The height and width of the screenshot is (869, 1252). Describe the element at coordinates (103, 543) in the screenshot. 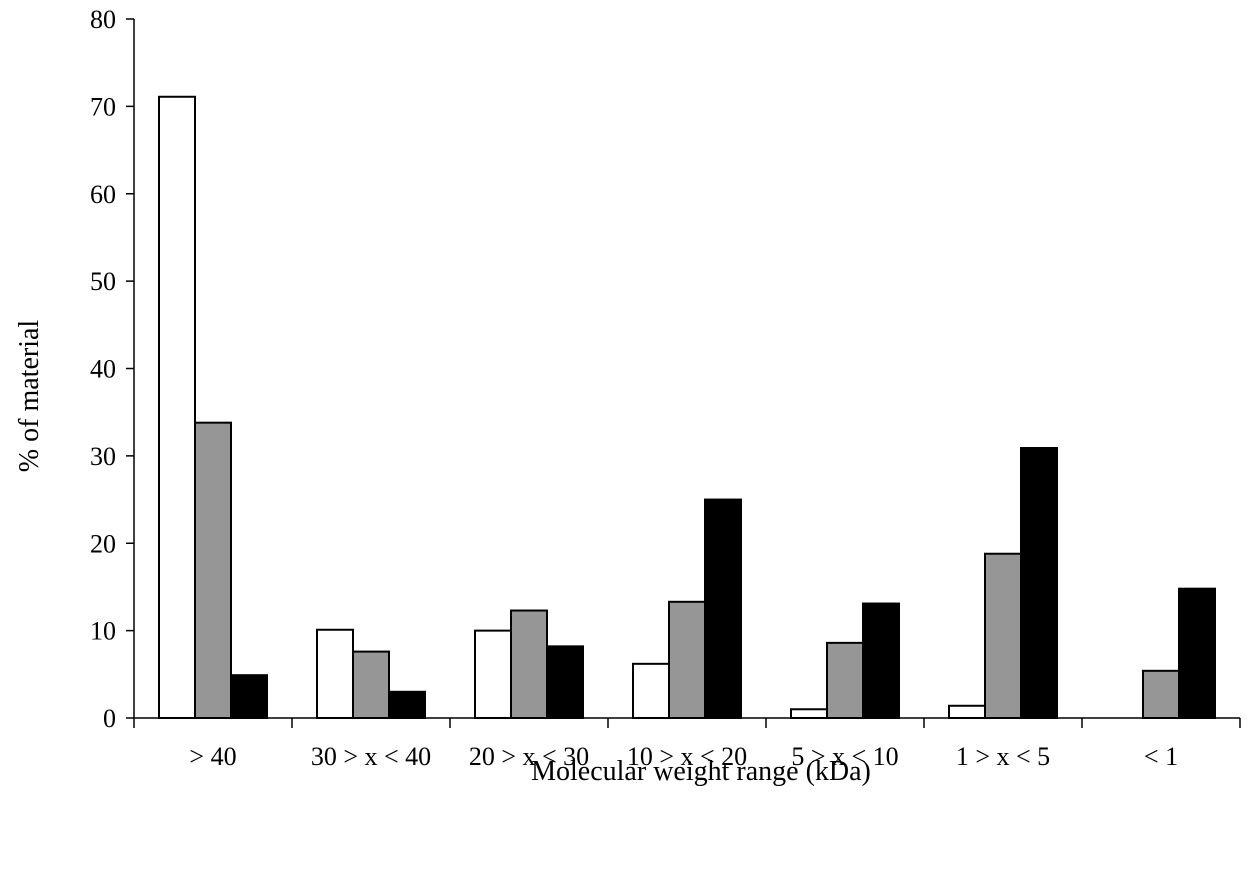

I see `y-tick-label: 20` at that location.